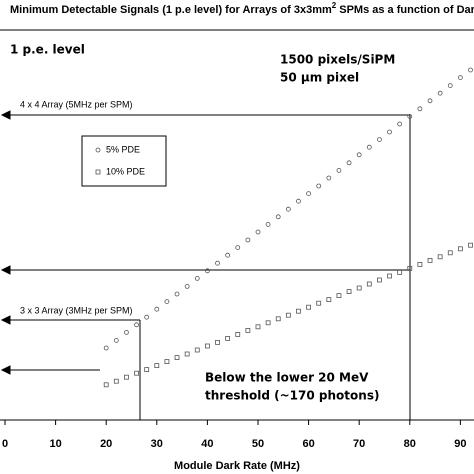 This screenshot has height=474, width=474. What do you see at coordinates (106, 444) in the screenshot?
I see `x-tick-label: 20` at bounding box center [106, 444].